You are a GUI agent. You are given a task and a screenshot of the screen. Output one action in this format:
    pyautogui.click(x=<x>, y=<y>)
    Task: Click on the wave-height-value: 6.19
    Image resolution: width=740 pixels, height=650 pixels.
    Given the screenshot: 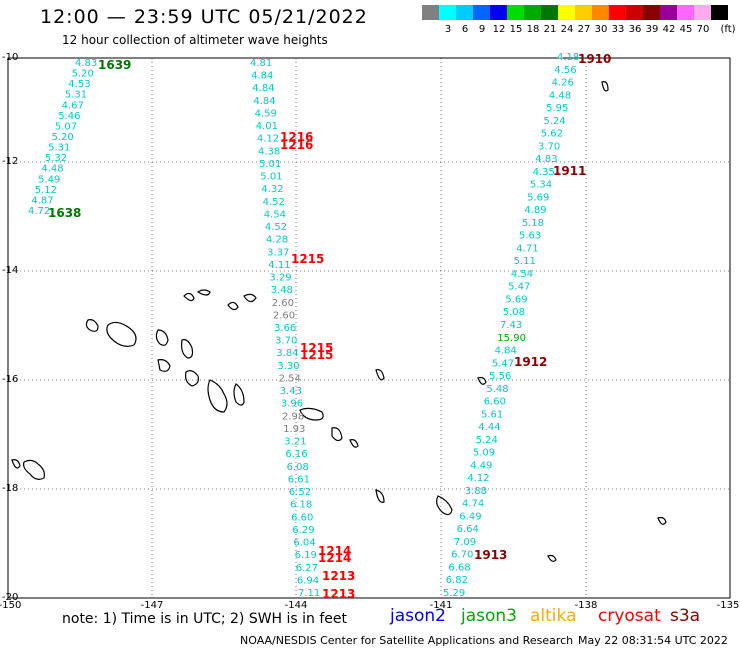 What is the action you would take?
    pyautogui.click(x=306, y=555)
    